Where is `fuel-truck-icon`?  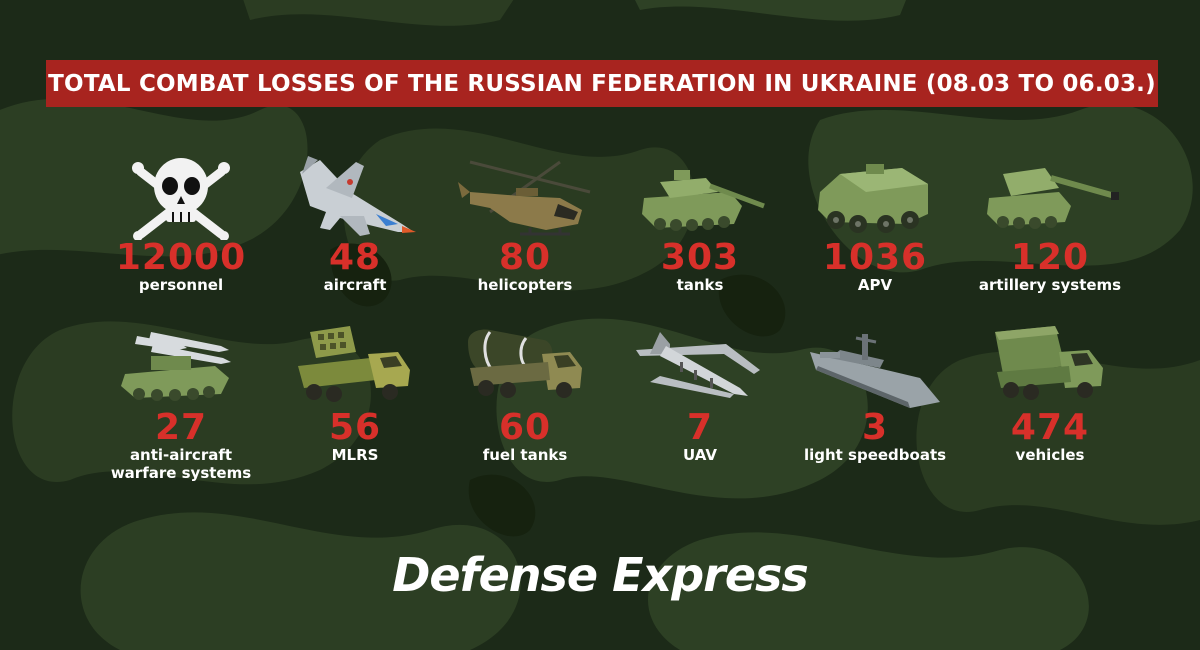 fuel-truck-icon is located at coordinates (525, 363).